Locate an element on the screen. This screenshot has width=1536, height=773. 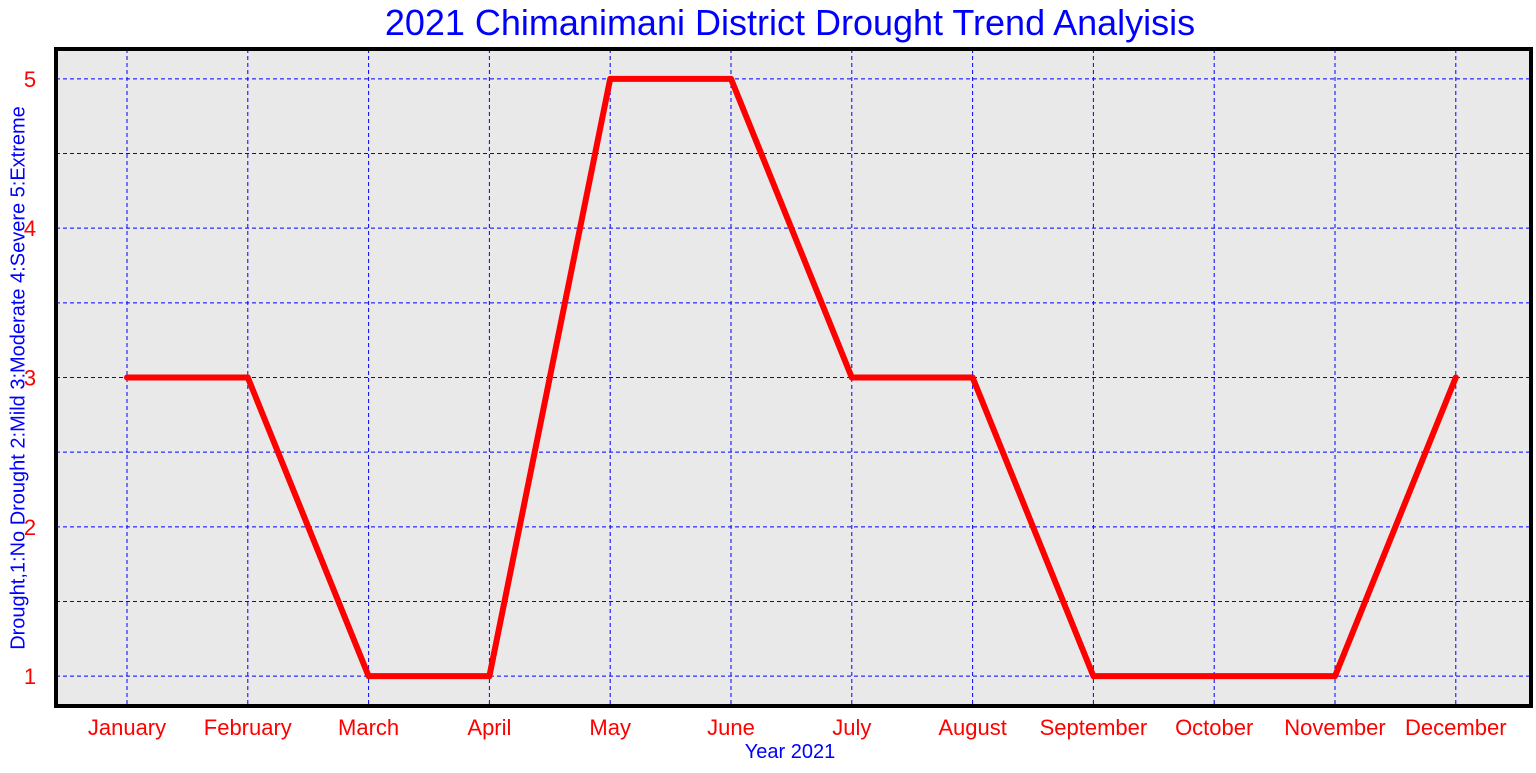
y-tick-label: 4 is located at coordinates (30, 228).